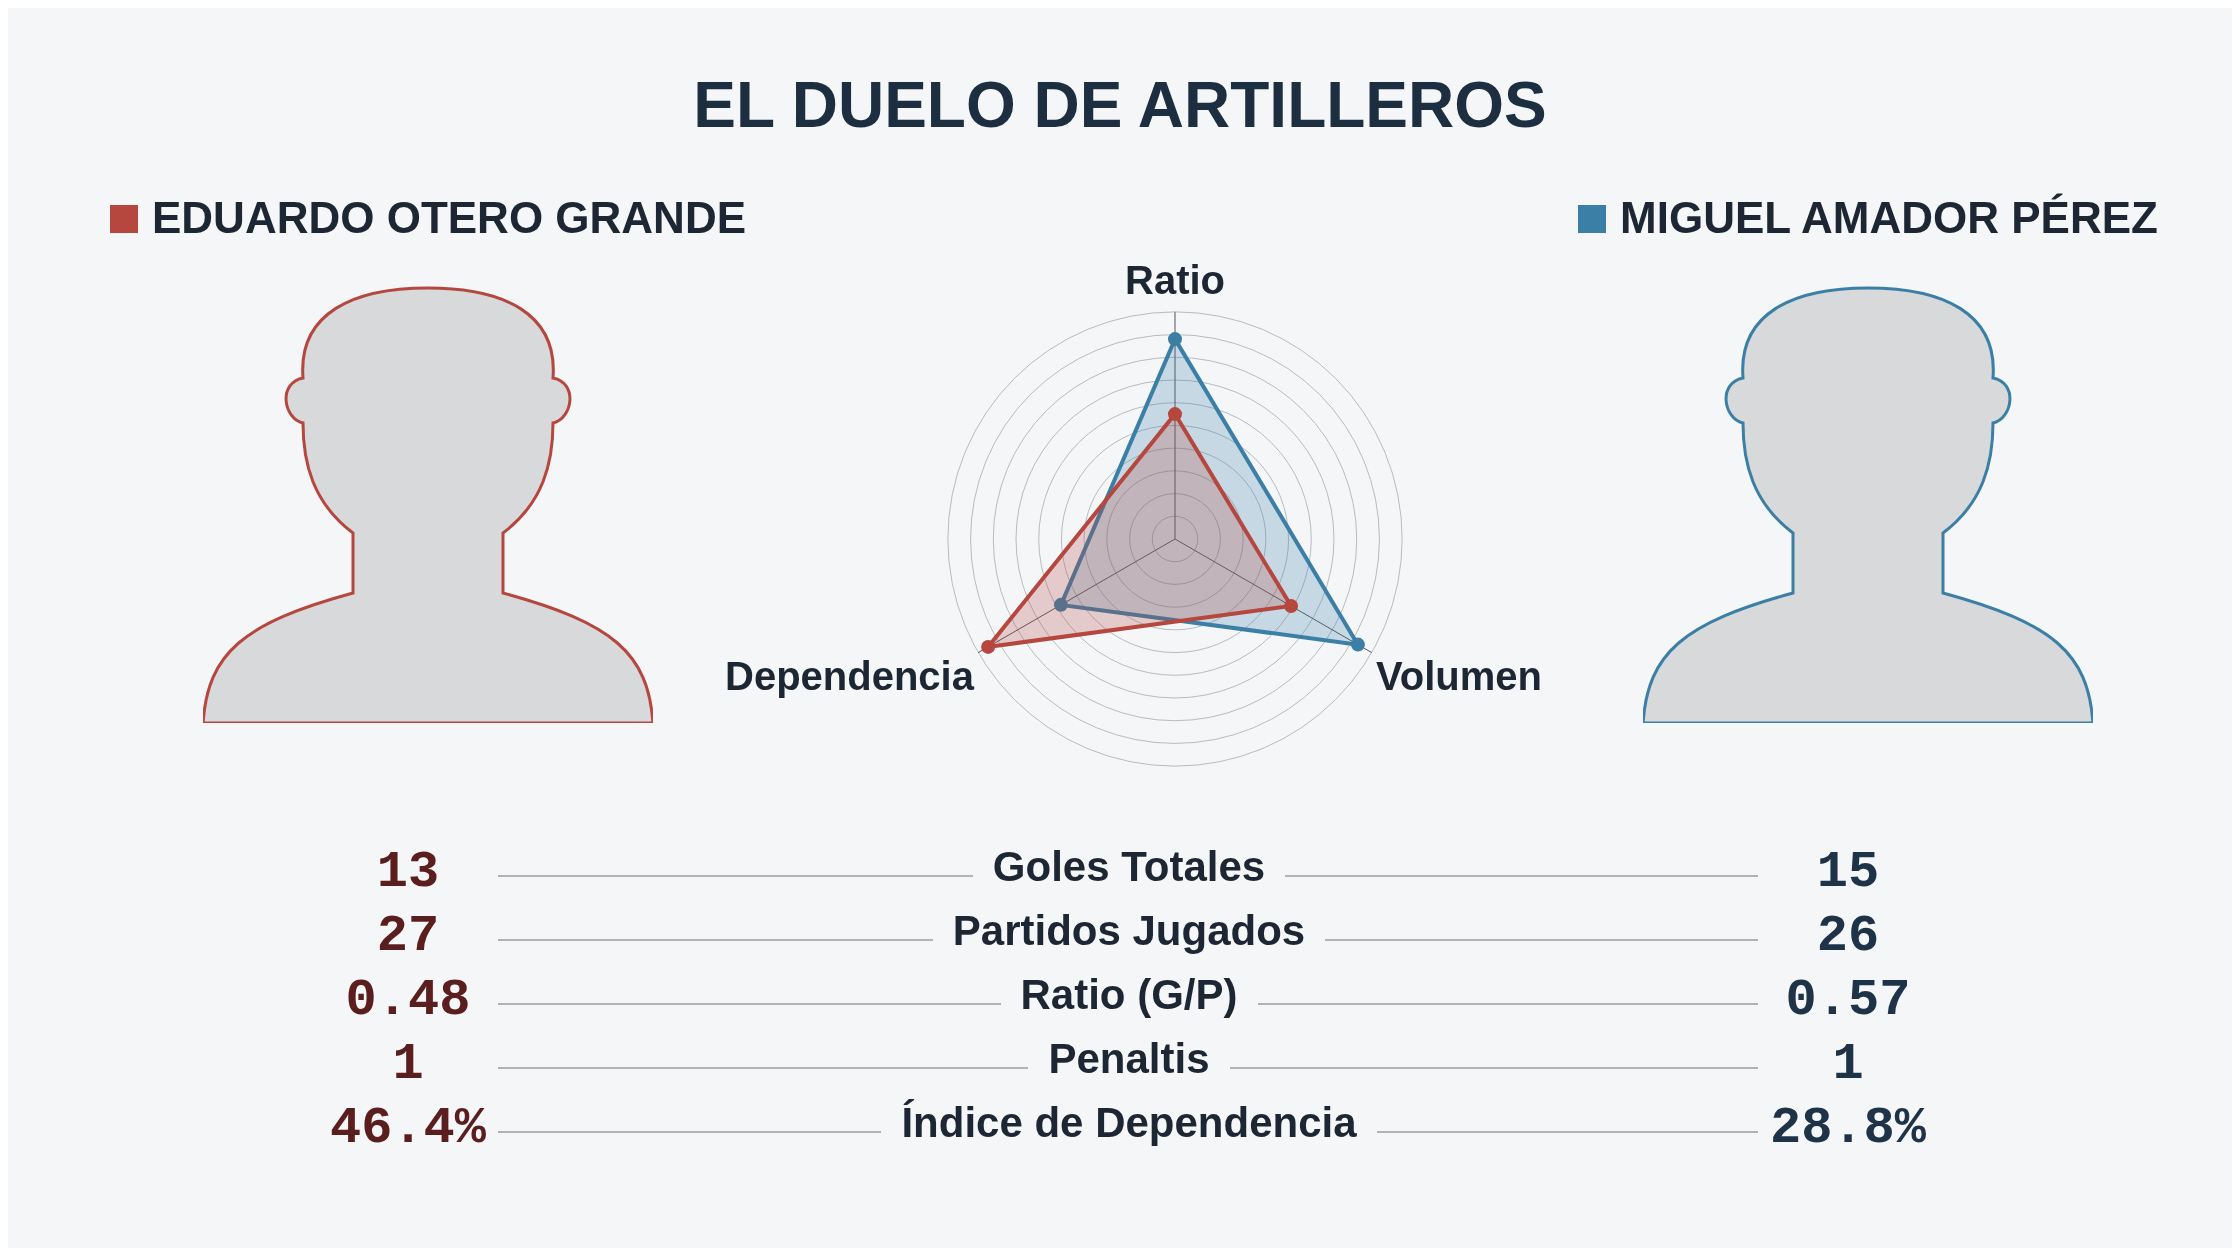 This screenshot has width=2240, height=1260. Describe the element at coordinates (850, 676) in the screenshot. I see `spoke-label: Dependencia` at that location.